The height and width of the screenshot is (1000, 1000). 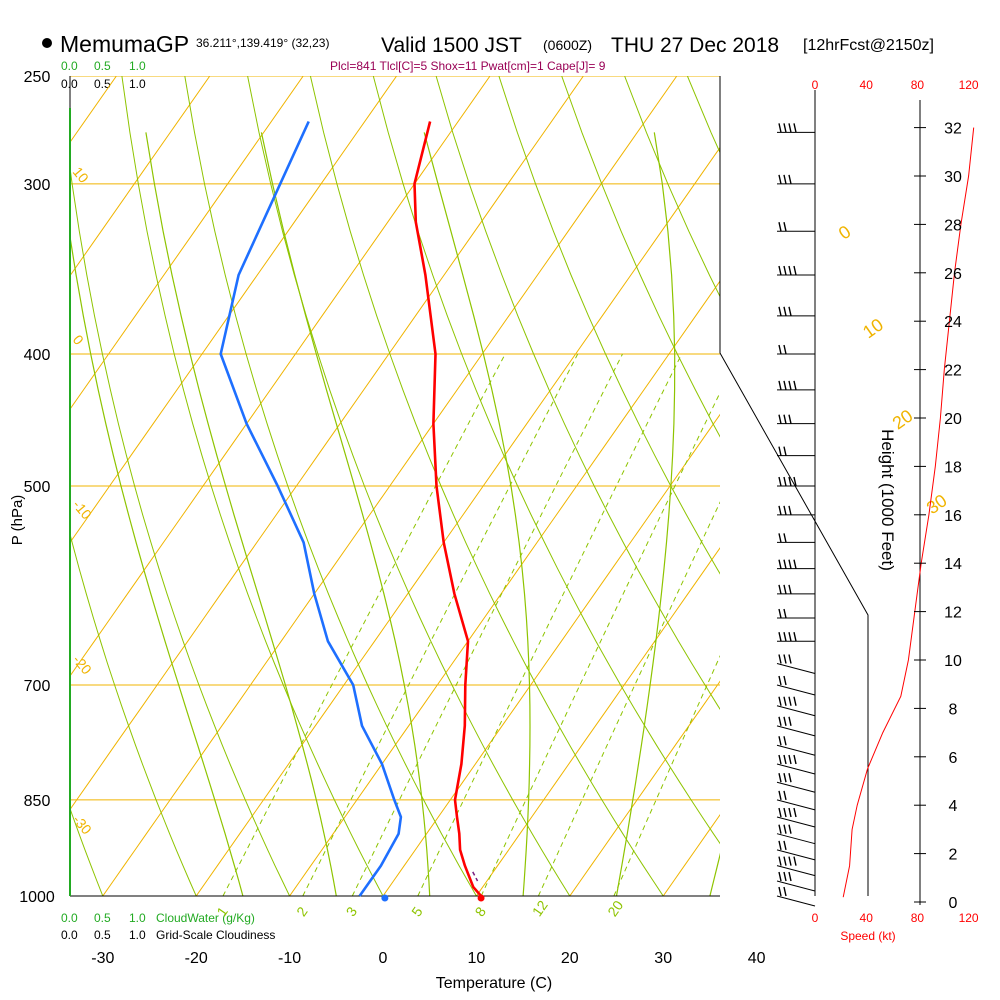 What do you see at coordinates (615, 908) in the screenshot?
I see `mixing-ratio-label: 20` at bounding box center [615, 908].